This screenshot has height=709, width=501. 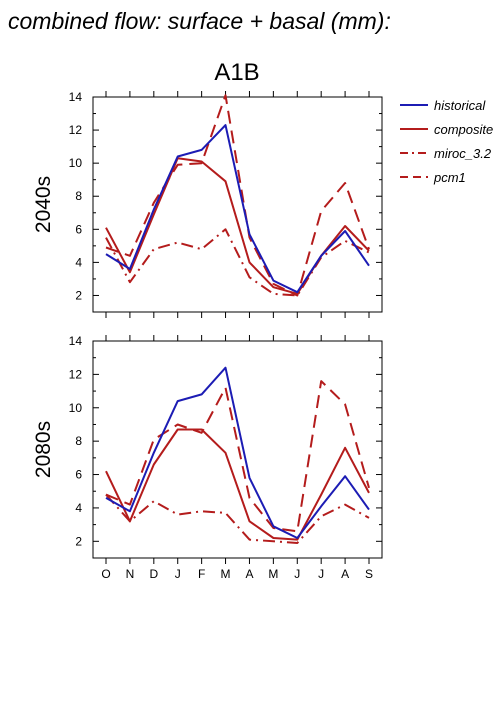 I want to click on panel-label: 2080s, so click(x=43, y=449).